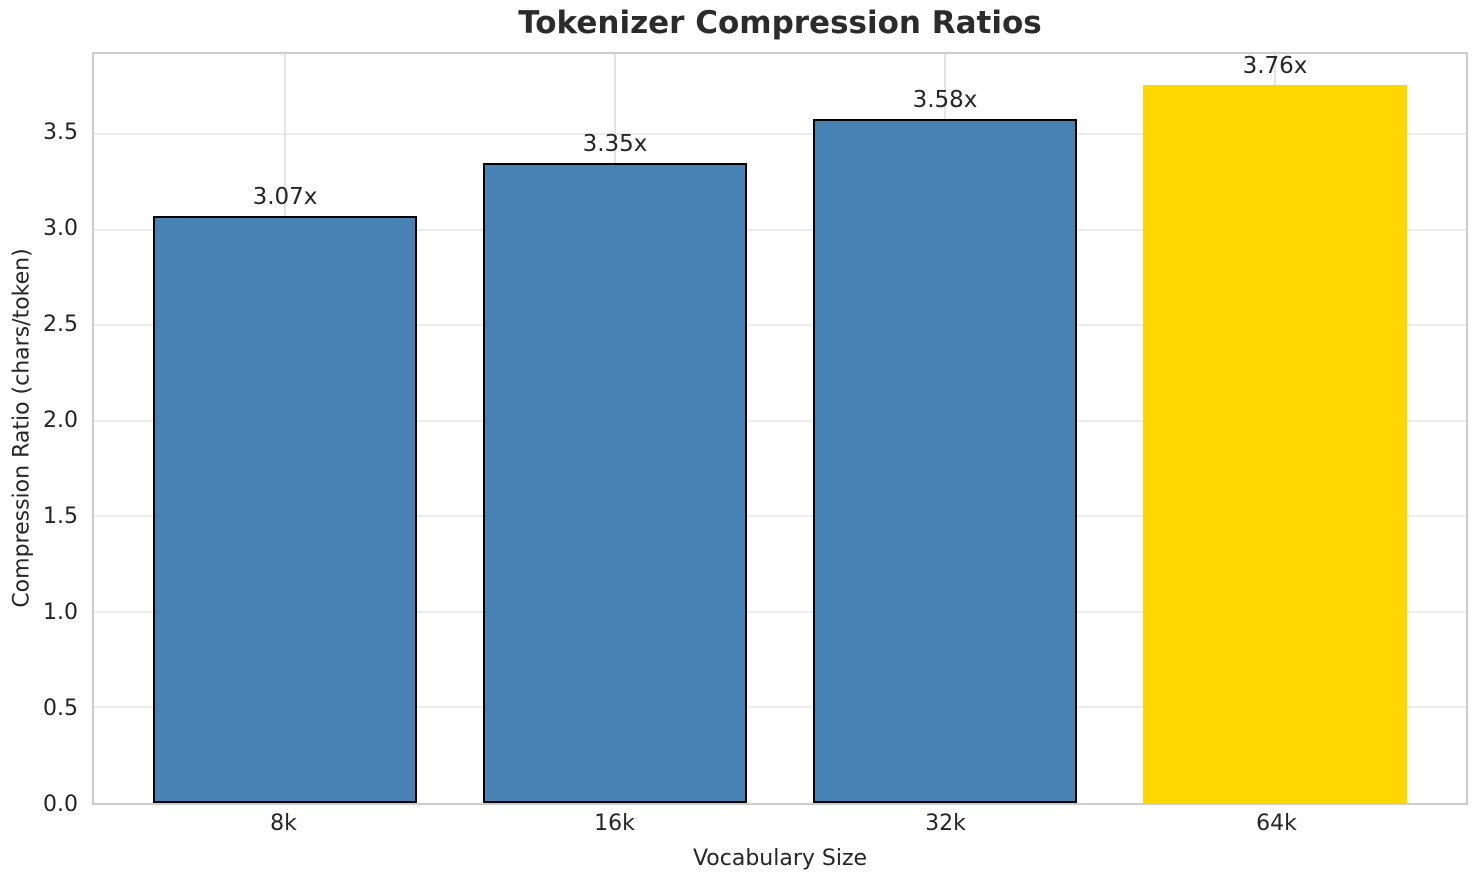  I want to click on y-tick-label: 0.5, so click(60, 708).